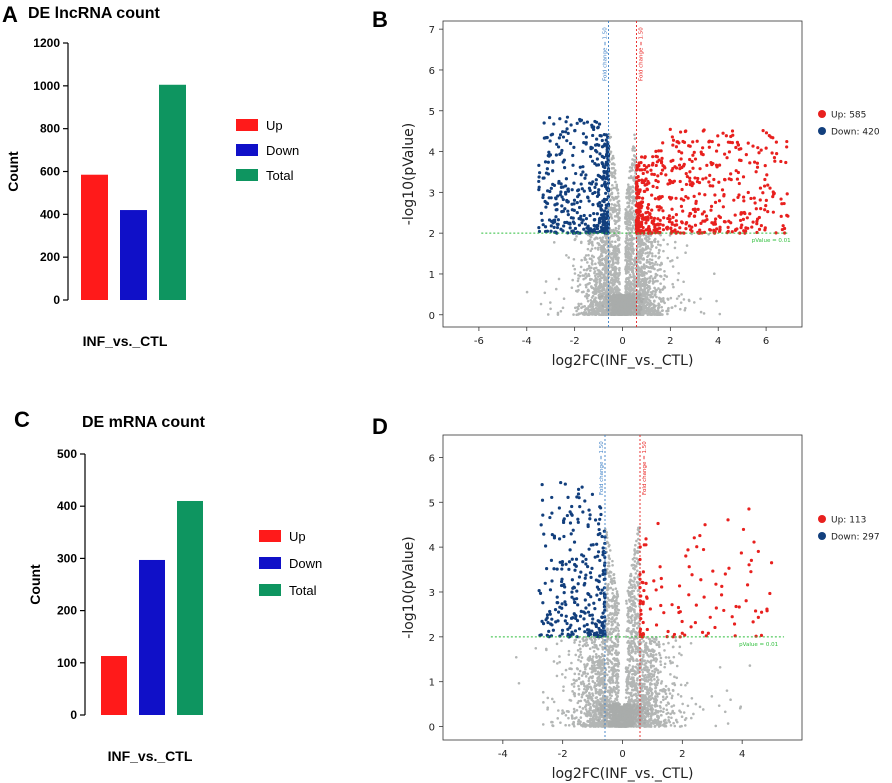 The width and height of the screenshot is (892, 783). I want to click on legend-label-down: Down, so click(282, 150).